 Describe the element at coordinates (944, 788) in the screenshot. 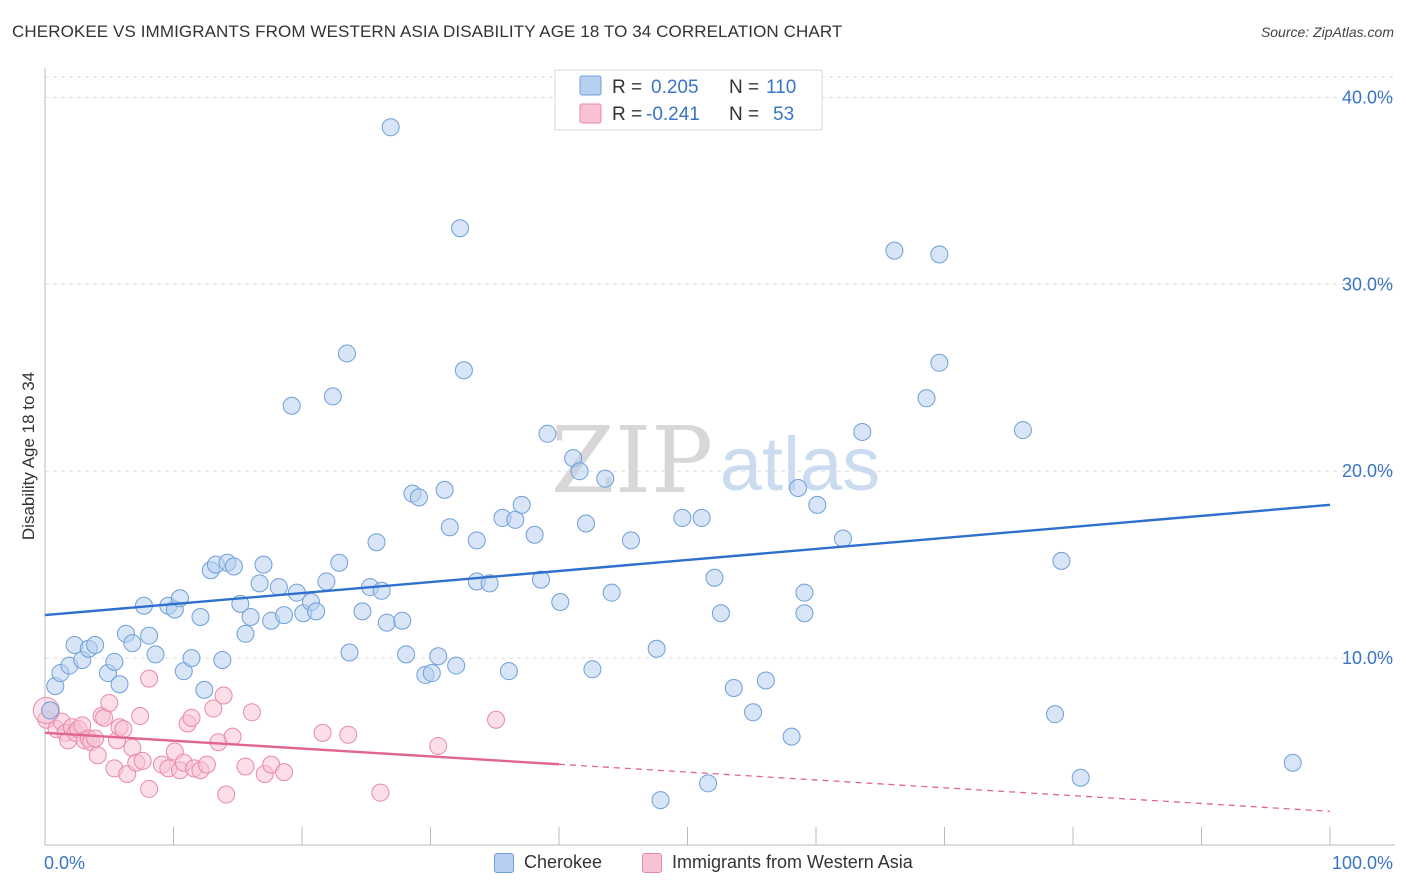

I see `immigrants-trend-line-extrapolated` at that location.